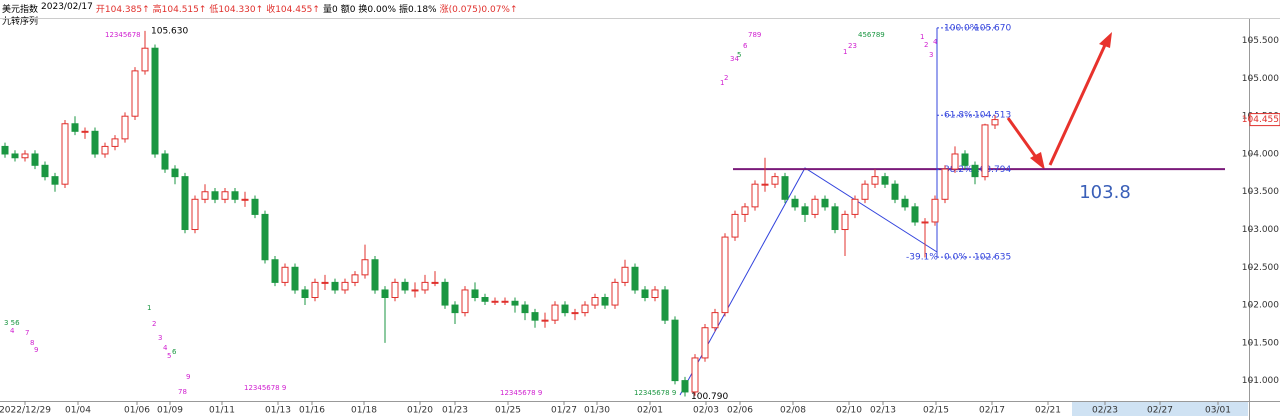 The image size is (1280, 420). What do you see at coordinates (478, 10) in the screenshot?
I see `header-item: 涨(0.075)0.07%↑` at bounding box center [478, 10].